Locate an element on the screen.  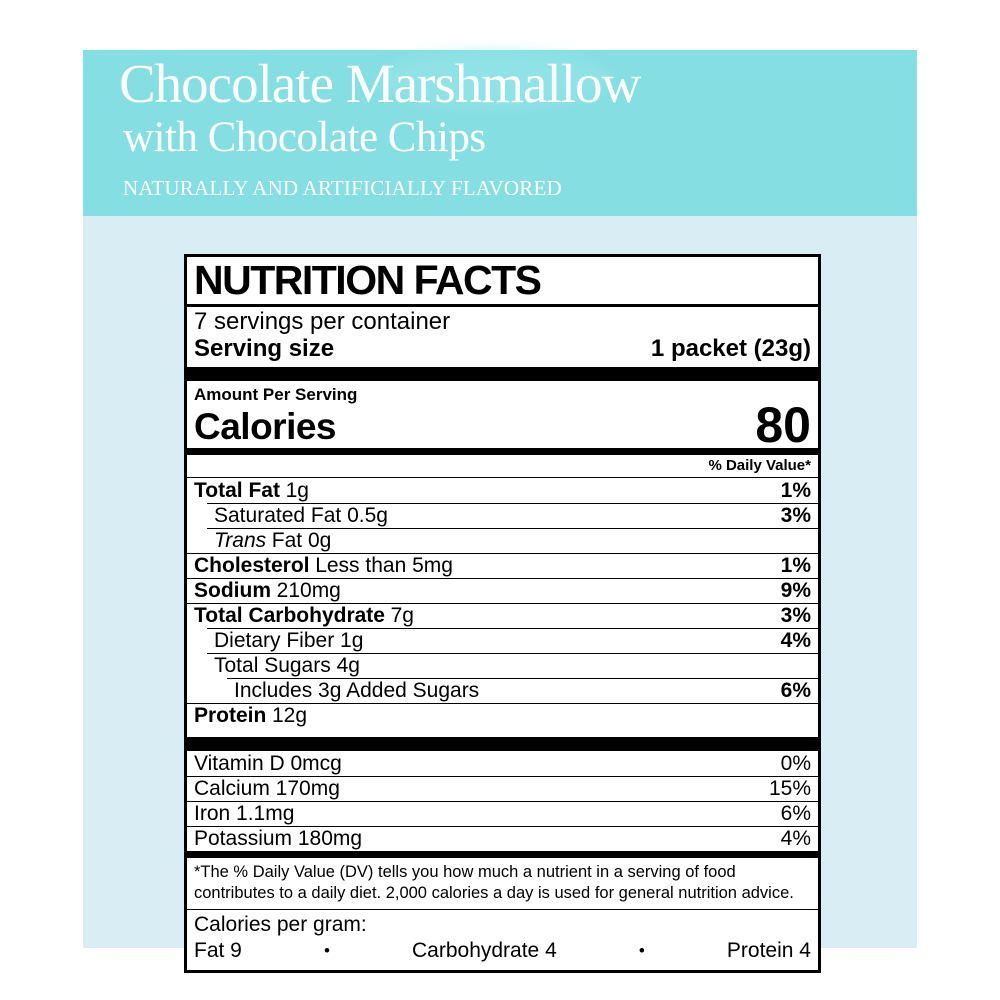
vitamin-row-potassium: Potassium 180mg 4% is located at coordinates (502, 838).